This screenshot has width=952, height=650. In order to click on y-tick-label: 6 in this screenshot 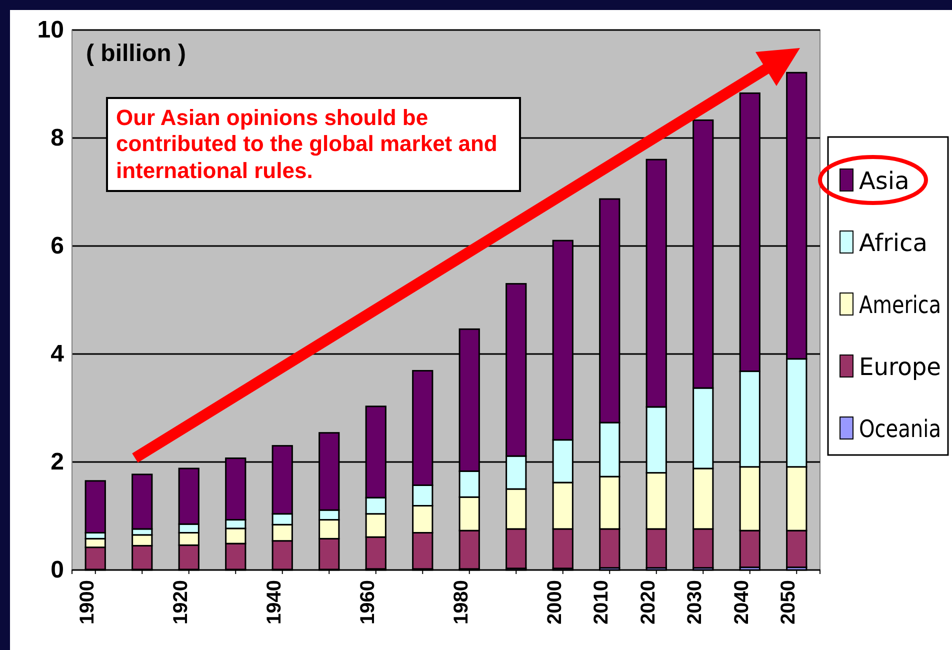, I will do `click(57, 246)`.